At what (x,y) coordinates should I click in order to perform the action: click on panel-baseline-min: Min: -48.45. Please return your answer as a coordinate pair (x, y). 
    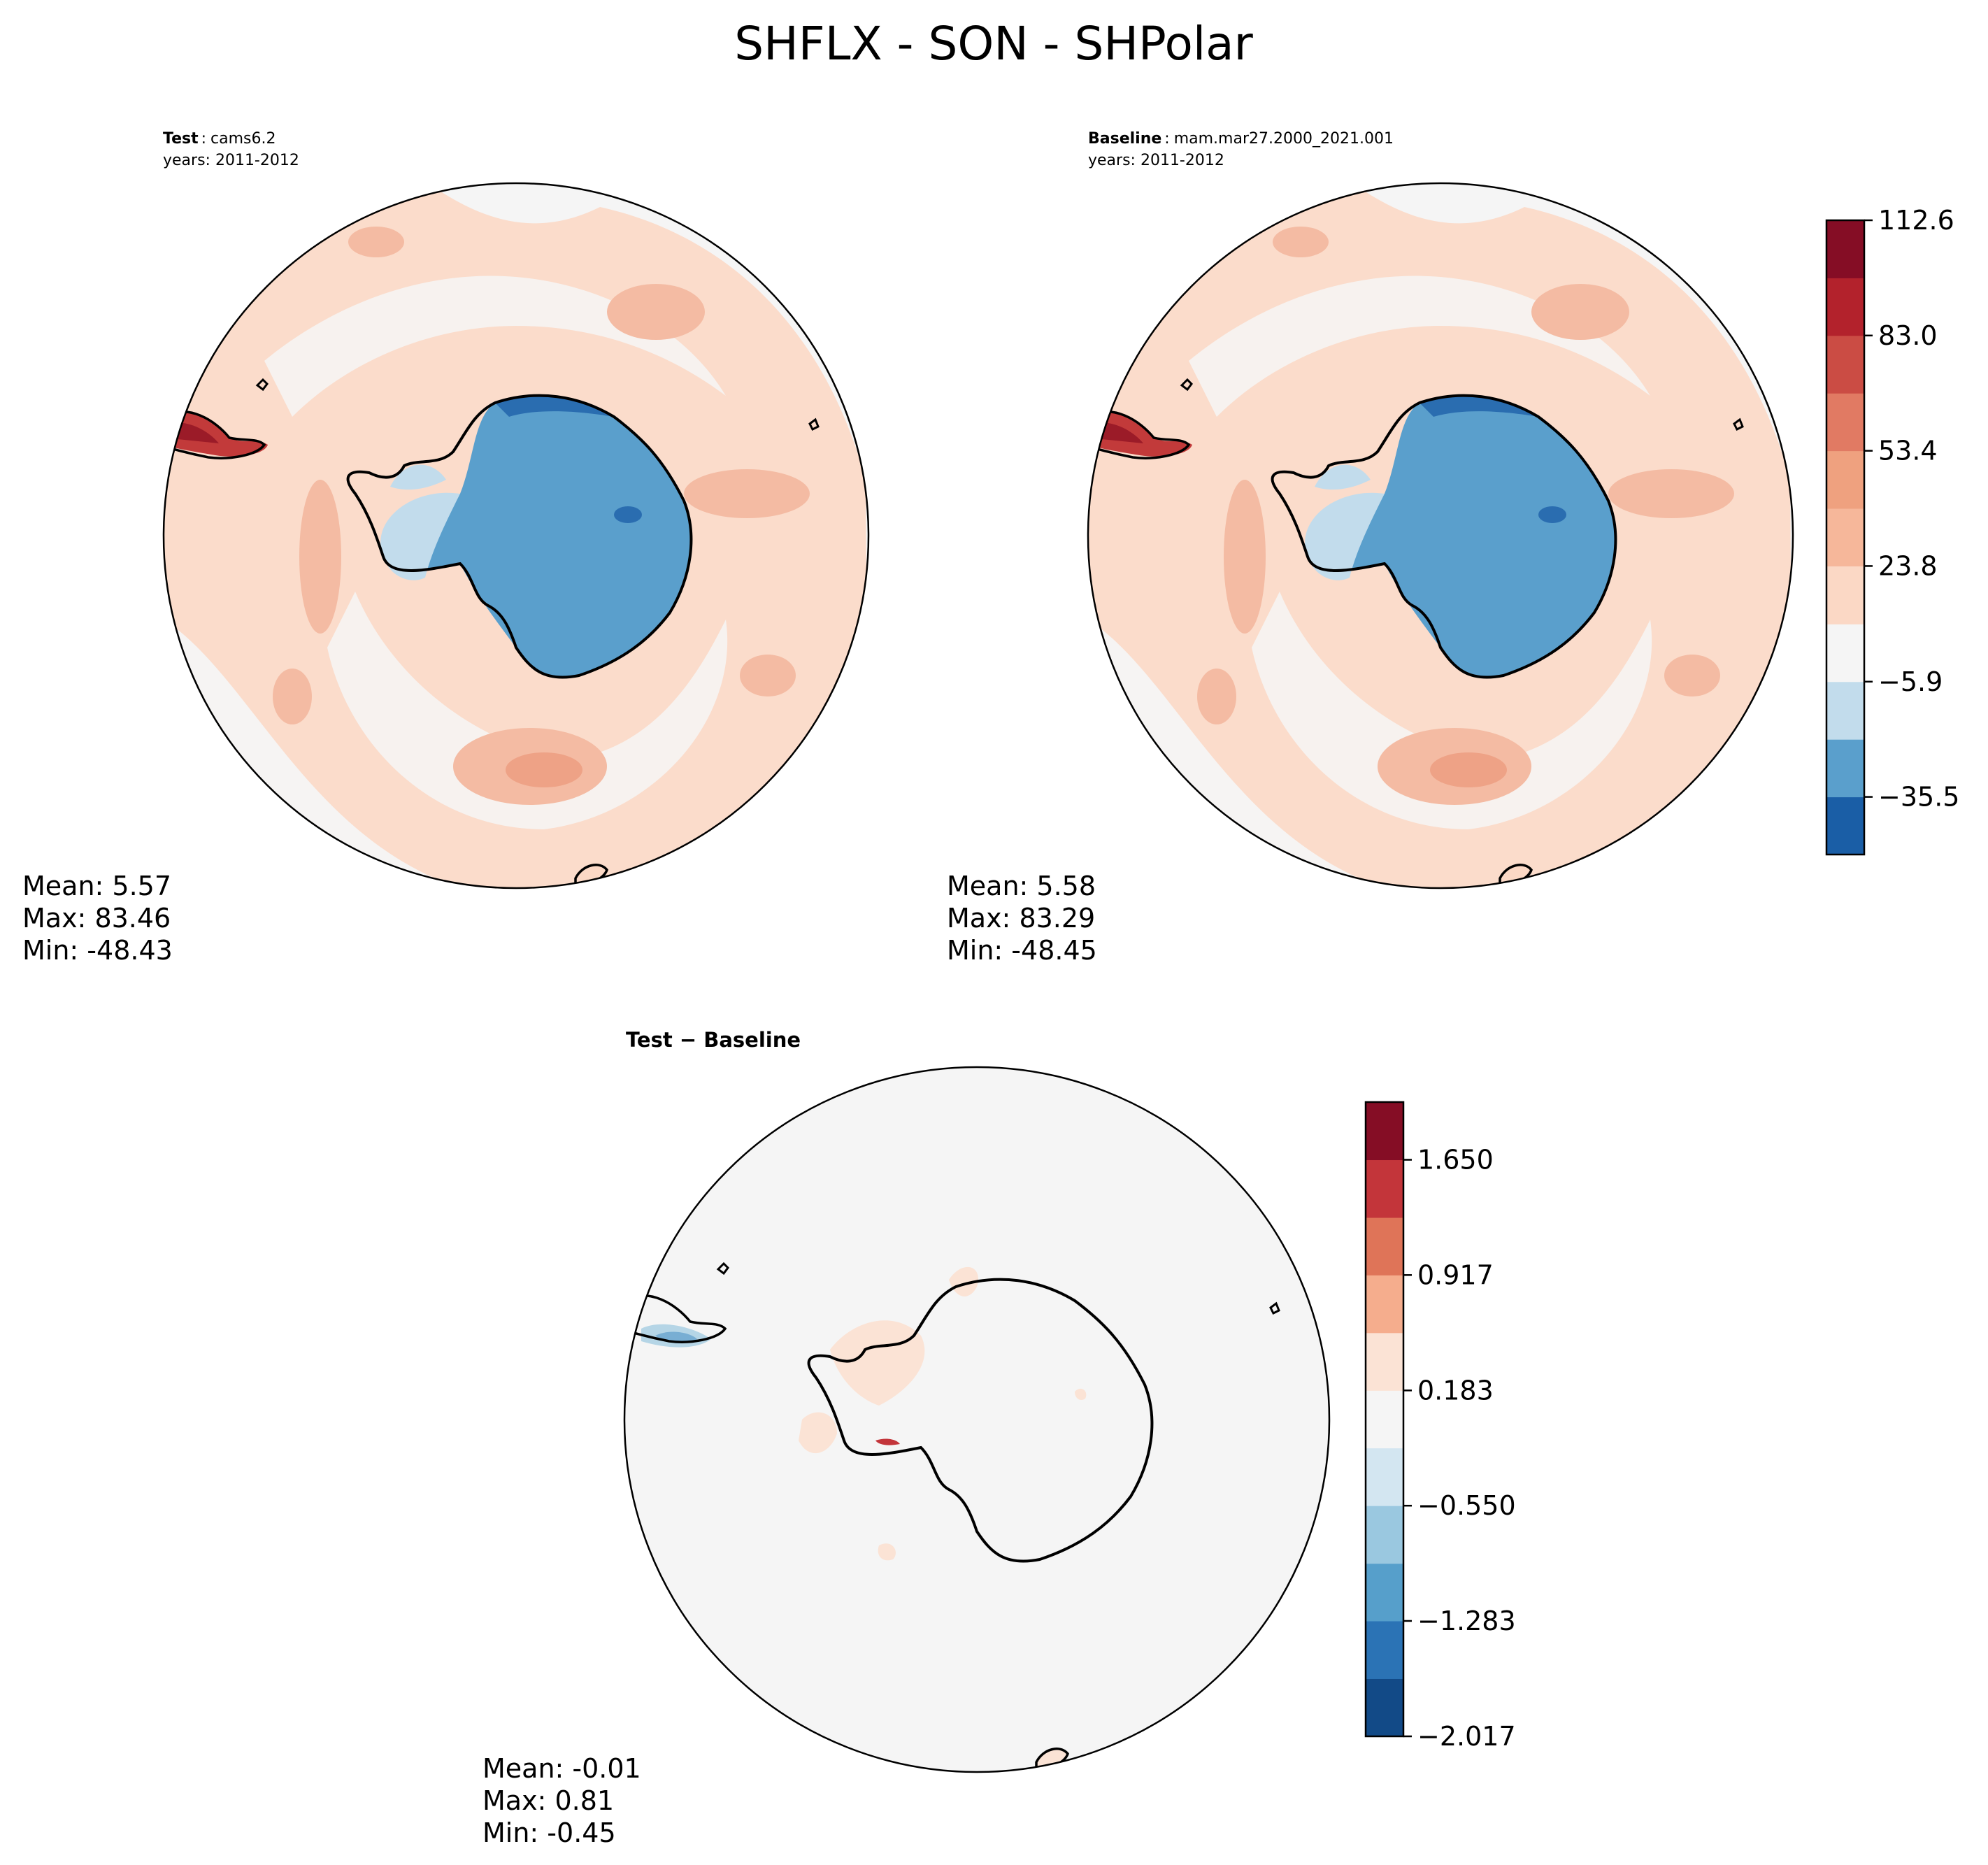
    Looking at the image, I should click on (1022, 950).